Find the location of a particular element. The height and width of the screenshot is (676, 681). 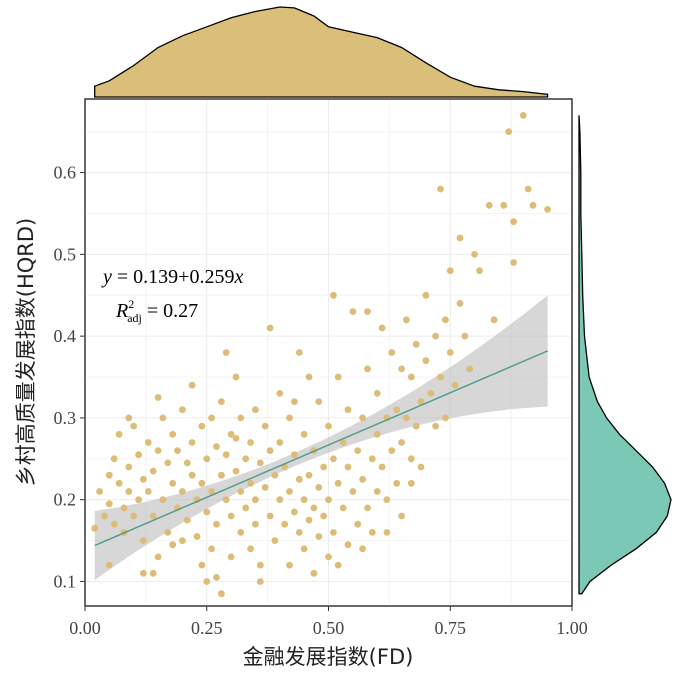

r-squared-label: R2 adj = 0.27 is located at coordinates (156, 311).